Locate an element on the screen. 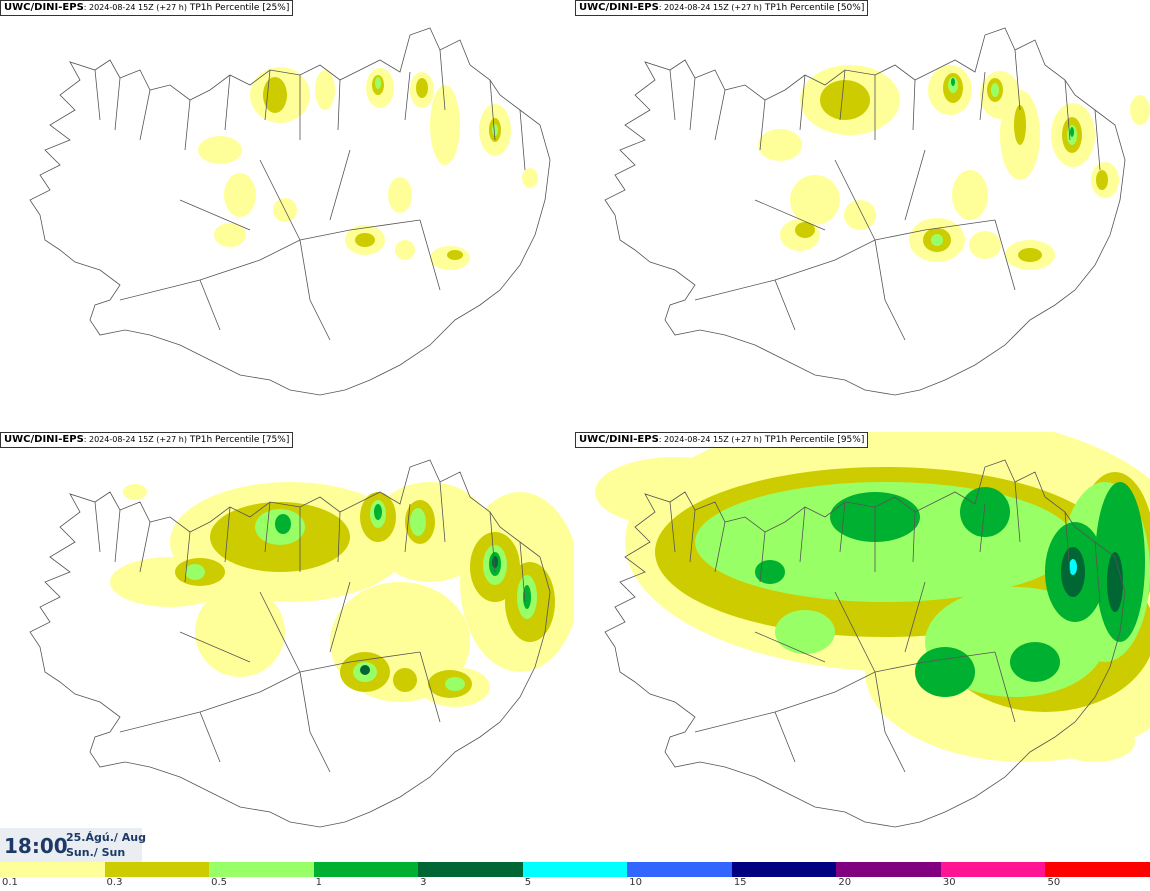  legend-tick-label: 0.1 is located at coordinates (10, 882).